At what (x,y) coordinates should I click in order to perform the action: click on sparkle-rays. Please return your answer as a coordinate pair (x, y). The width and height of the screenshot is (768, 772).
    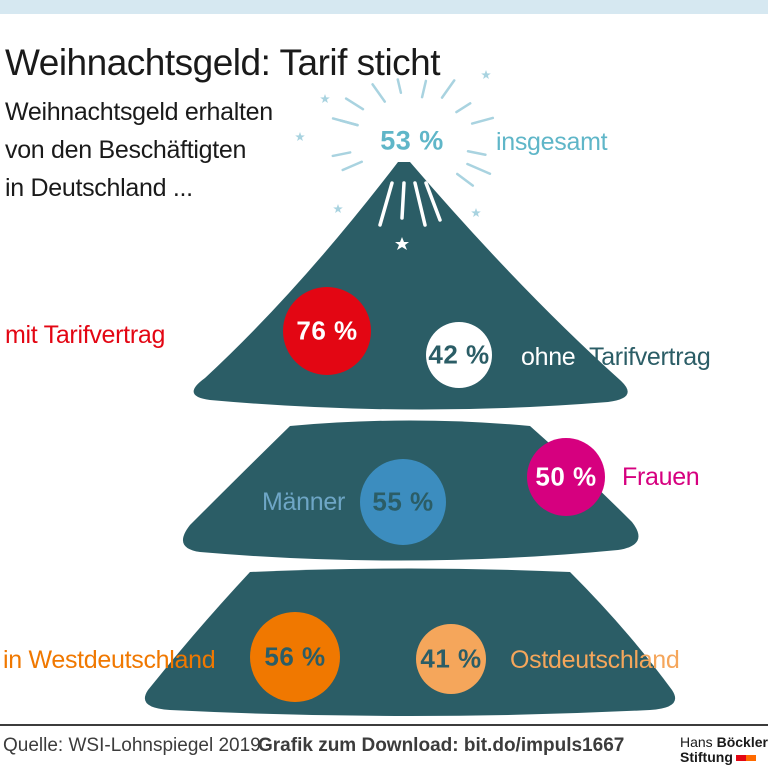
    Looking at the image, I should click on (413, 132).